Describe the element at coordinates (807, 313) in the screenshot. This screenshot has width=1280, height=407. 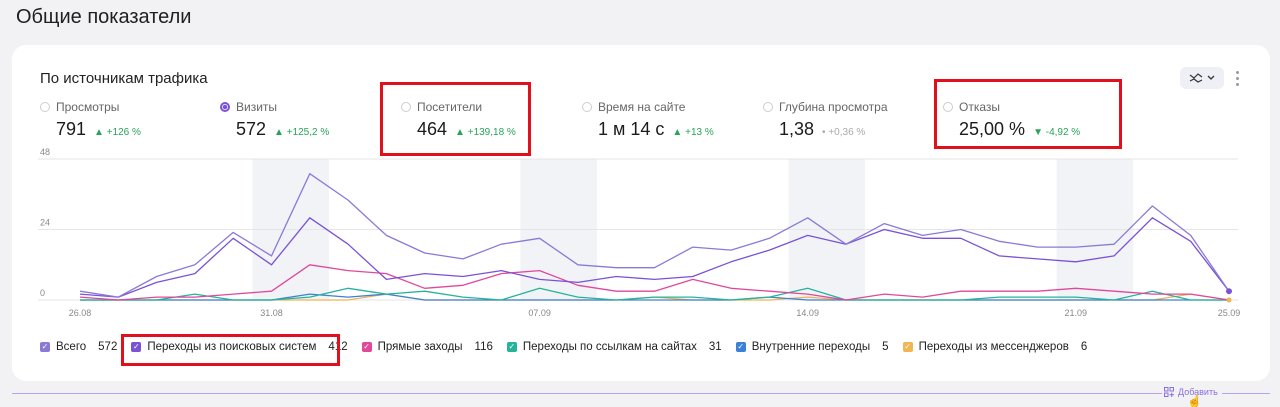
I see `x-tick-label: 14.09` at that location.